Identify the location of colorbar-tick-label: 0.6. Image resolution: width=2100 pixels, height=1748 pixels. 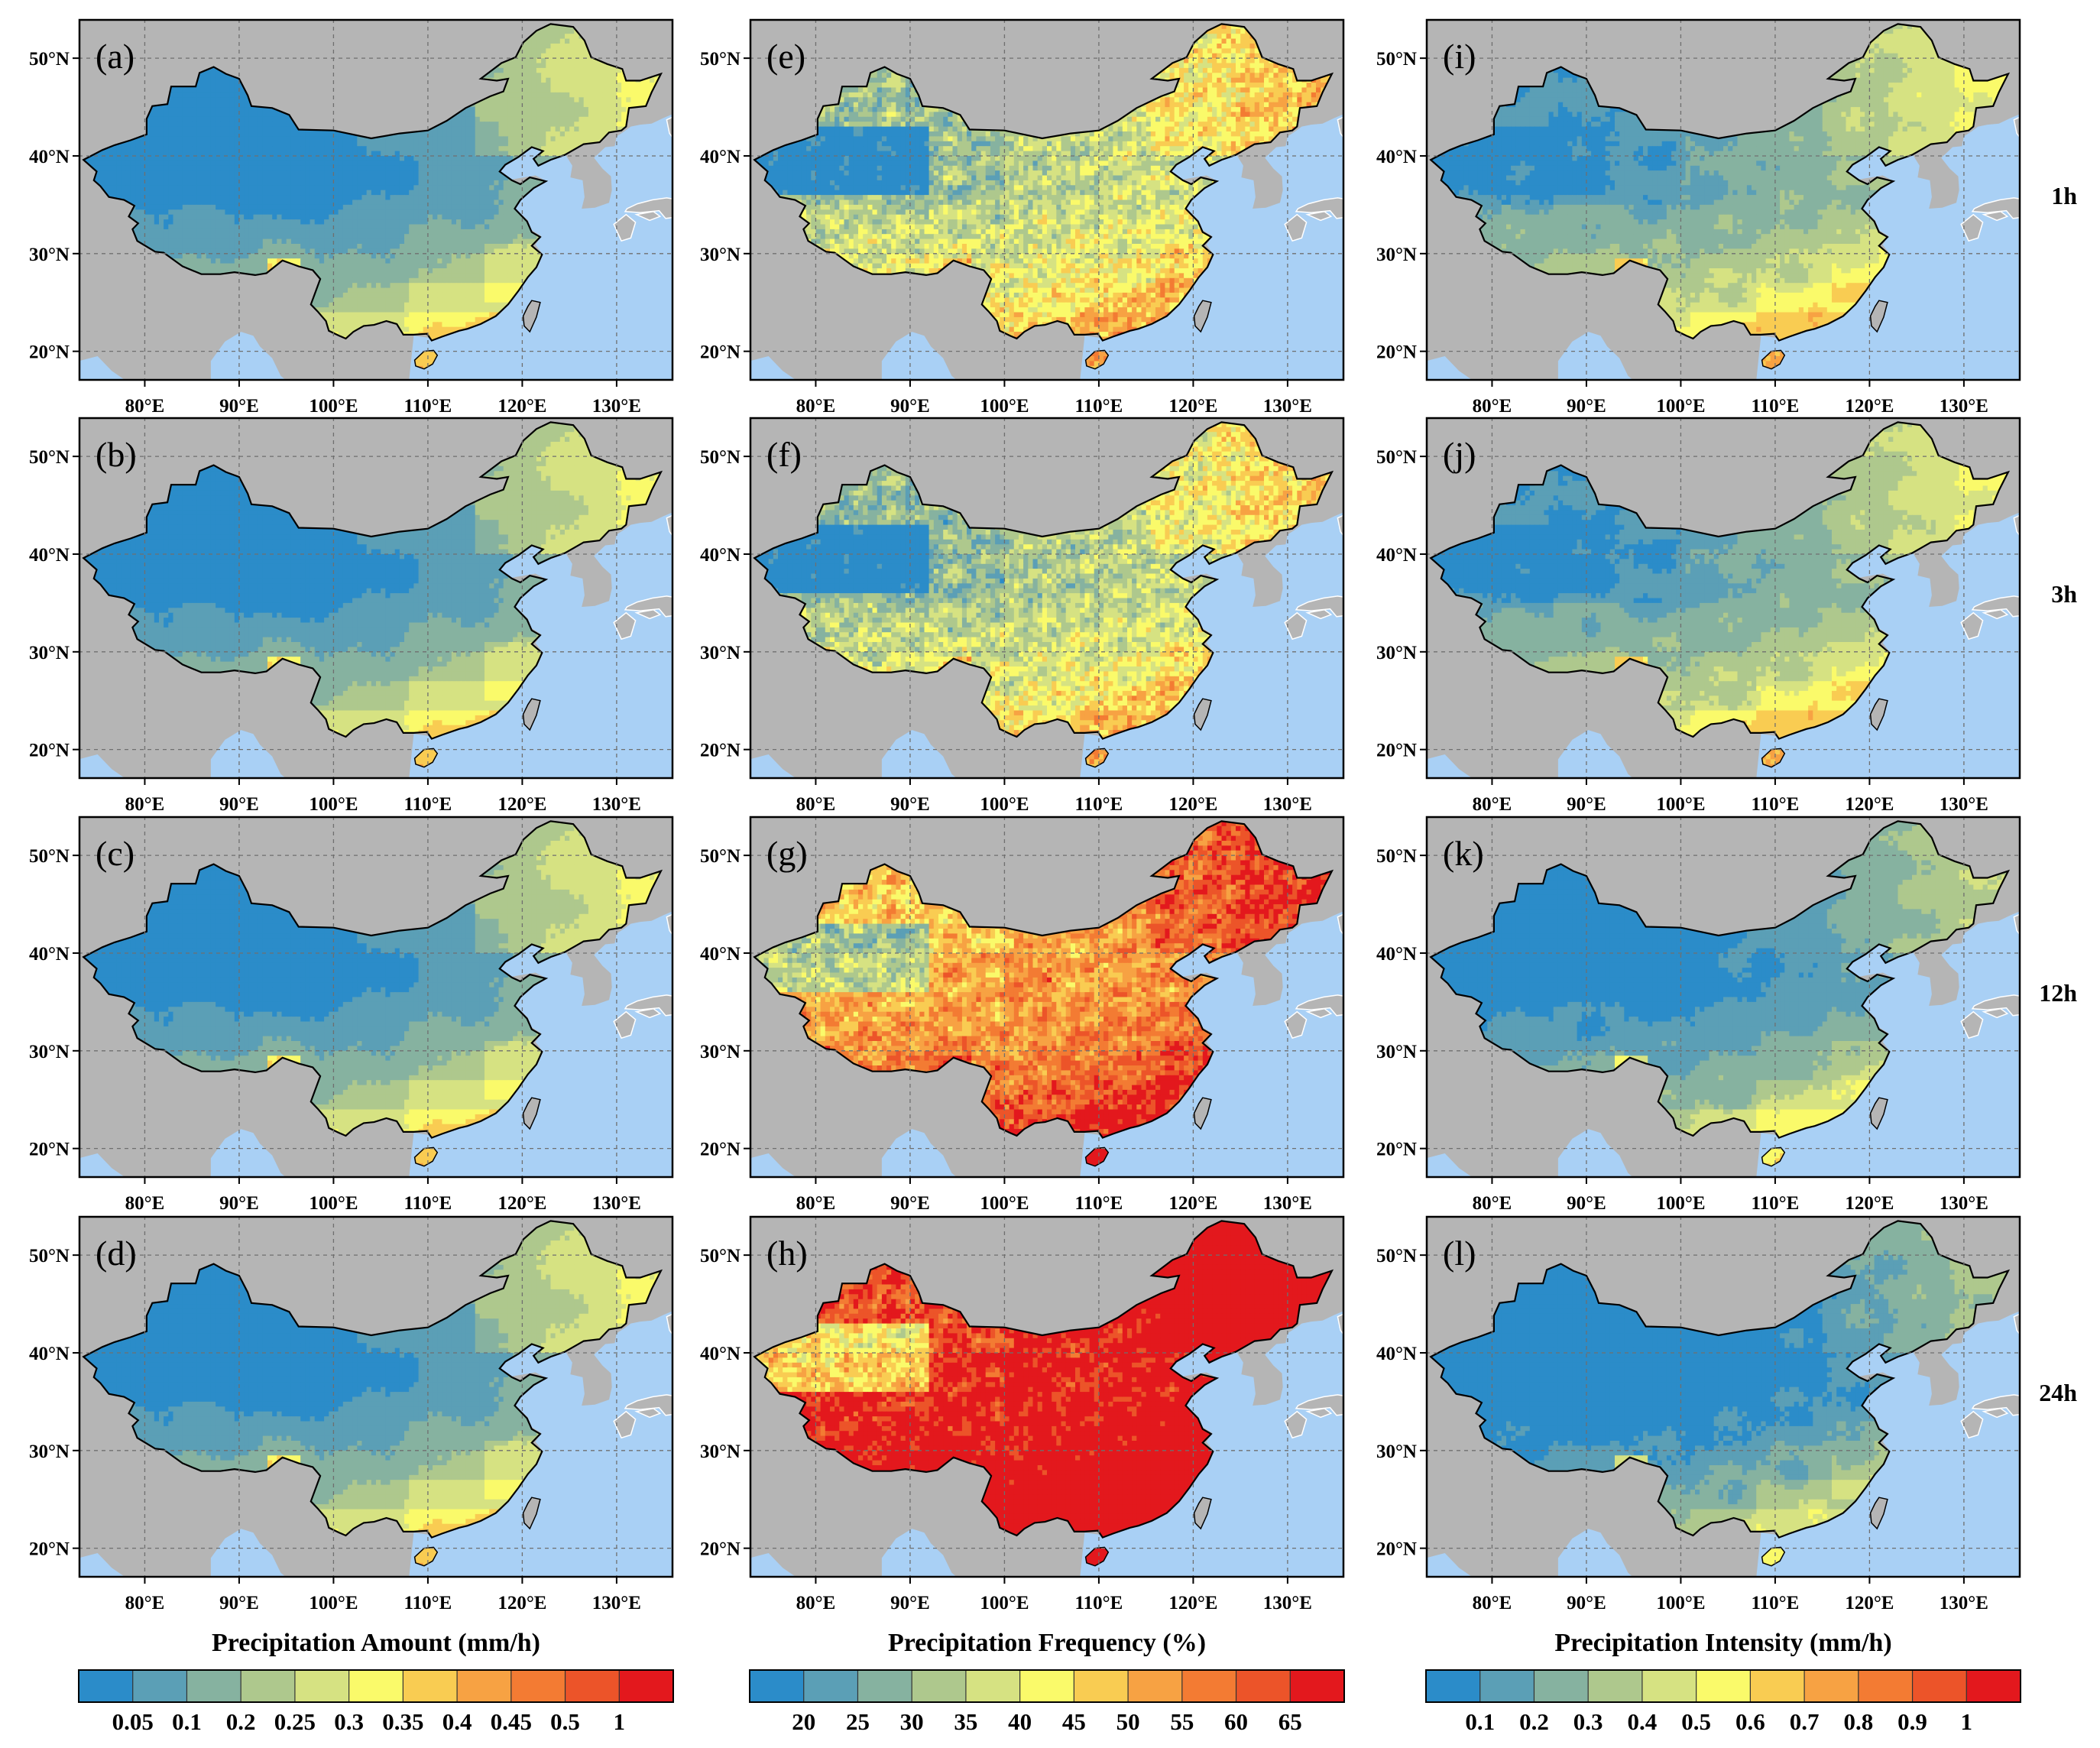
(1750, 1722).